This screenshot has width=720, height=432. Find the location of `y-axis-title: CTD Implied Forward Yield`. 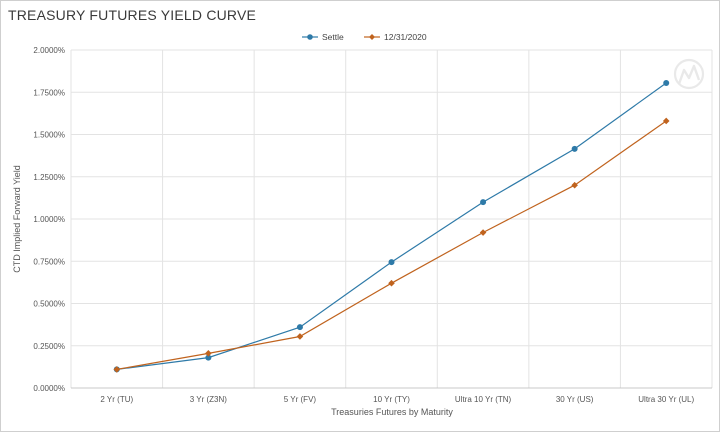

y-axis-title: CTD Implied Forward Yield is located at coordinates (17, 219).